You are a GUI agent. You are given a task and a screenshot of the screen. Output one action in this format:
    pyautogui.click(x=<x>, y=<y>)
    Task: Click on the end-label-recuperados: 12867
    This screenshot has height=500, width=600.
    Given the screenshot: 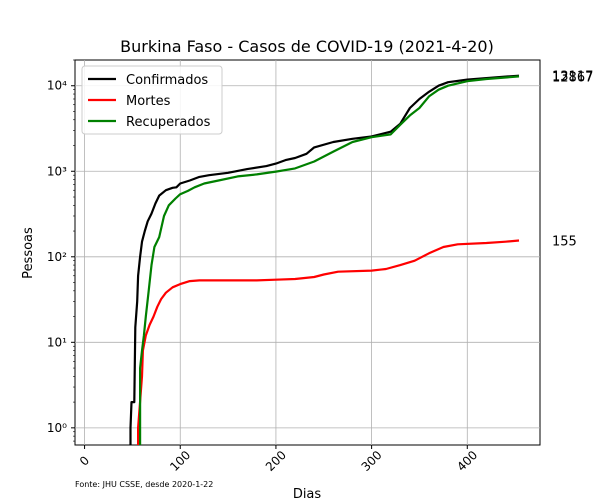 What is the action you would take?
    pyautogui.click(x=572, y=77)
    